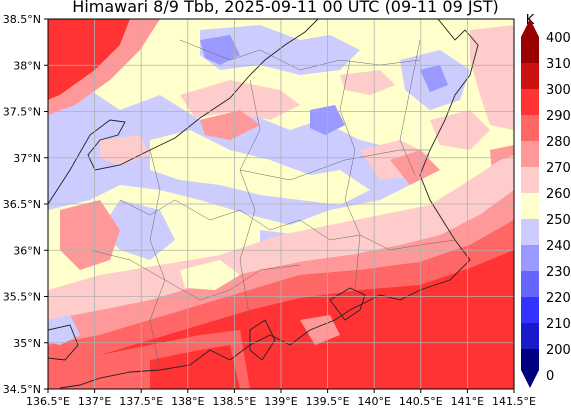 Image resolution: width=571 pixels, height=409 pixels. What do you see at coordinates (27, 65) in the screenshot?
I see `lat-tick-label: 38°N` at bounding box center [27, 65].